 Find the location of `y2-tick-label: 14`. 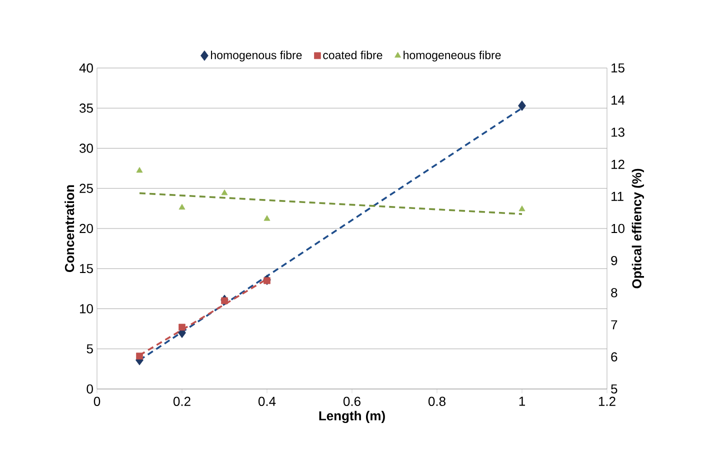

y2-tick-label: 14 is located at coordinates (618, 100).